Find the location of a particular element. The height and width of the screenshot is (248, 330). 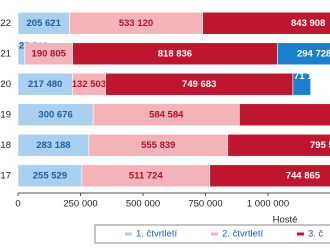

value-label: 294 728 is located at coordinates (313, 53).